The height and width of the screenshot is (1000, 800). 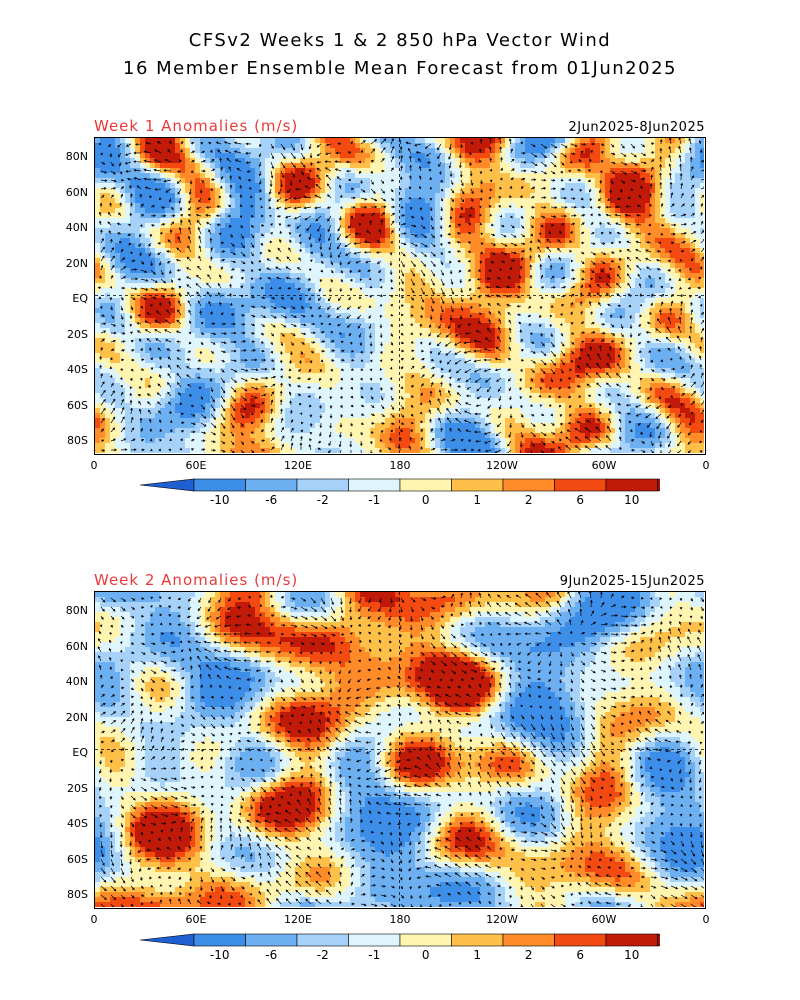 I want to click on week2-panel-title: Week 2 Anomalies (m/s), so click(x=196, y=580).